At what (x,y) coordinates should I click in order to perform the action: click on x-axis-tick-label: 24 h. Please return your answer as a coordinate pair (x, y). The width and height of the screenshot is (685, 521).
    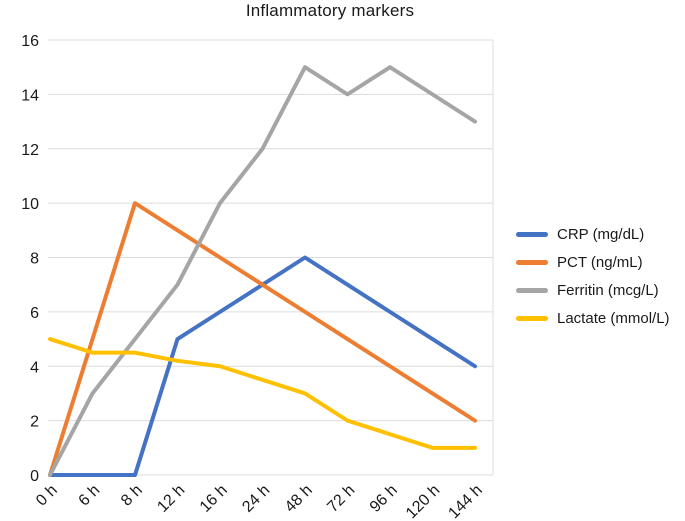
    Looking at the image, I should click on (256, 499).